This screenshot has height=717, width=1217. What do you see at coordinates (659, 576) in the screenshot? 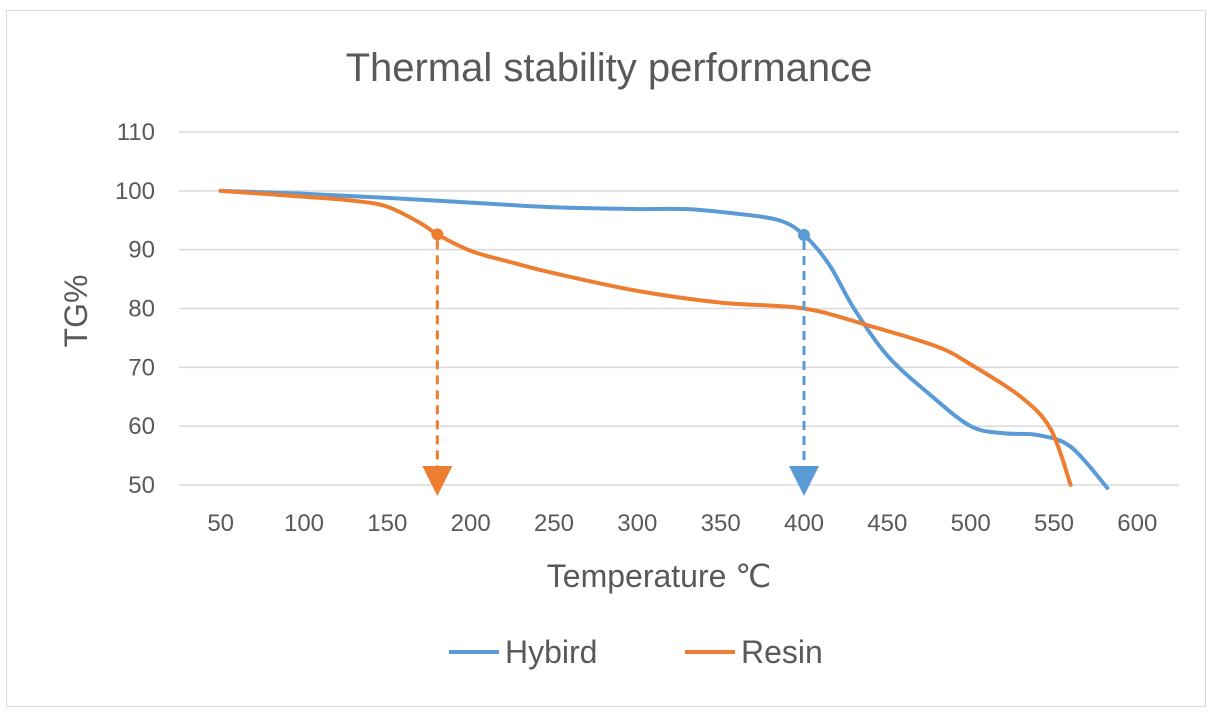
I see `x-axis-title: Temperature ℃` at bounding box center [659, 576].